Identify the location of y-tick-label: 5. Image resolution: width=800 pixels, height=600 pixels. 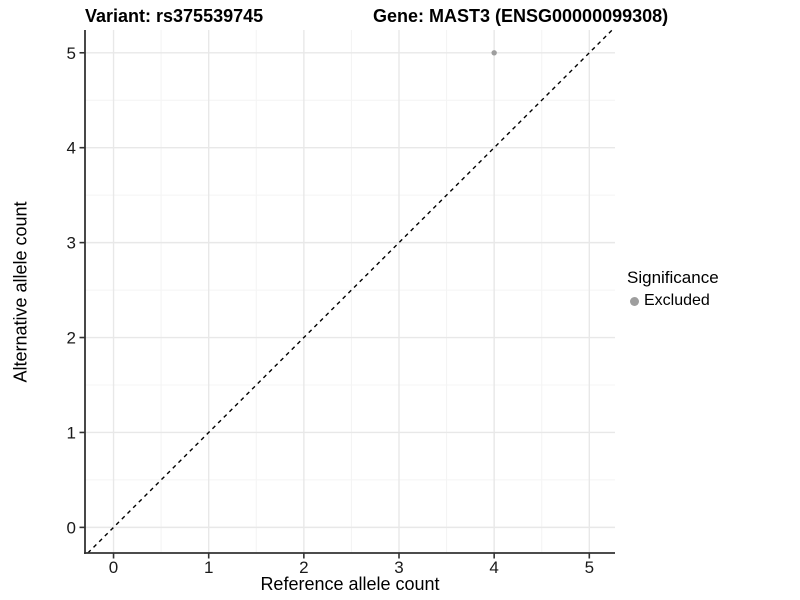
(71, 53).